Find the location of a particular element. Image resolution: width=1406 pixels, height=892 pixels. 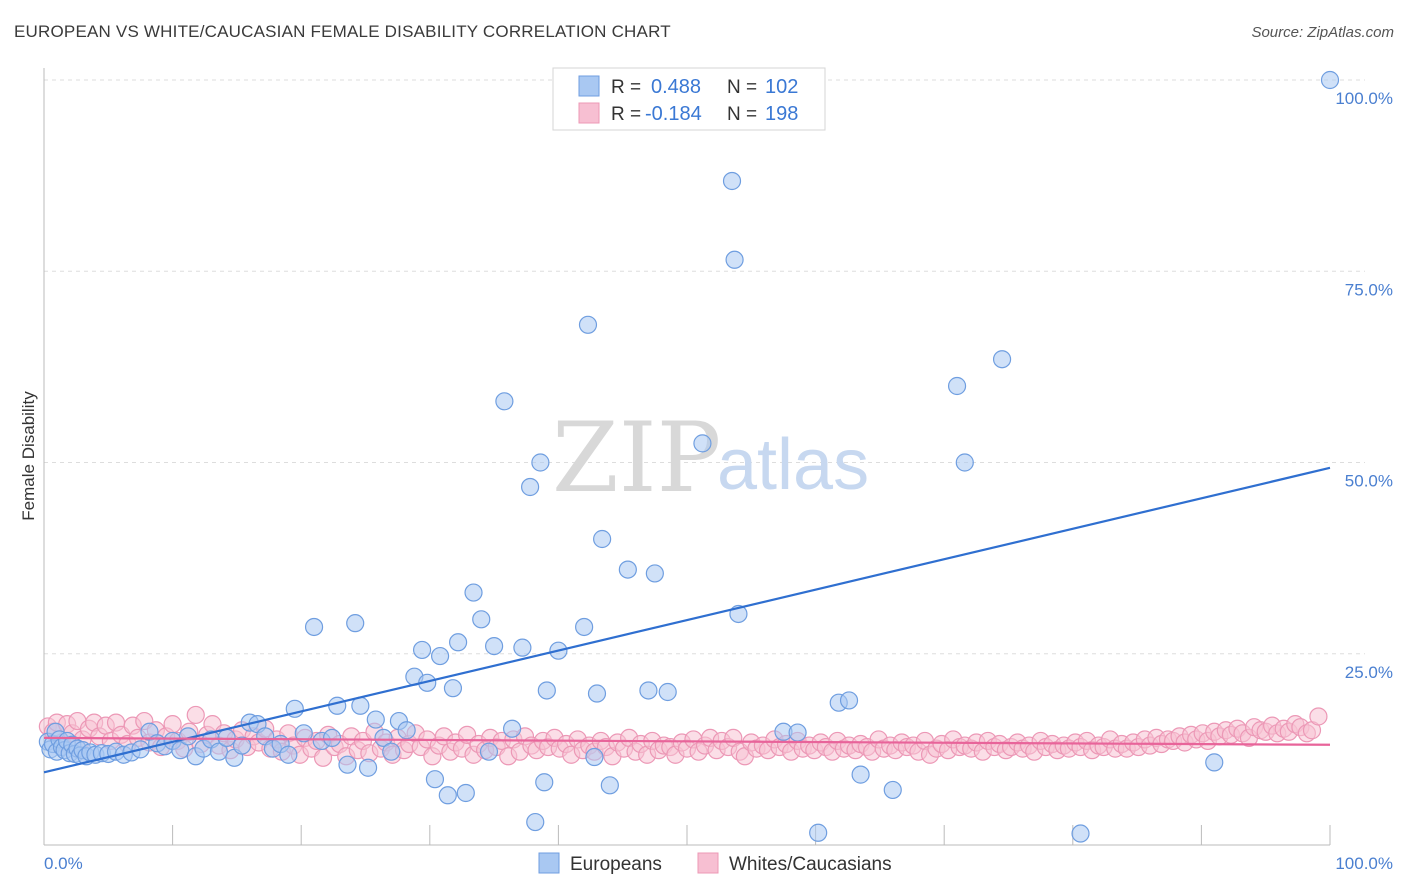

bottom-legend-label-europeans: Europeans is located at coordinates (616, 864).